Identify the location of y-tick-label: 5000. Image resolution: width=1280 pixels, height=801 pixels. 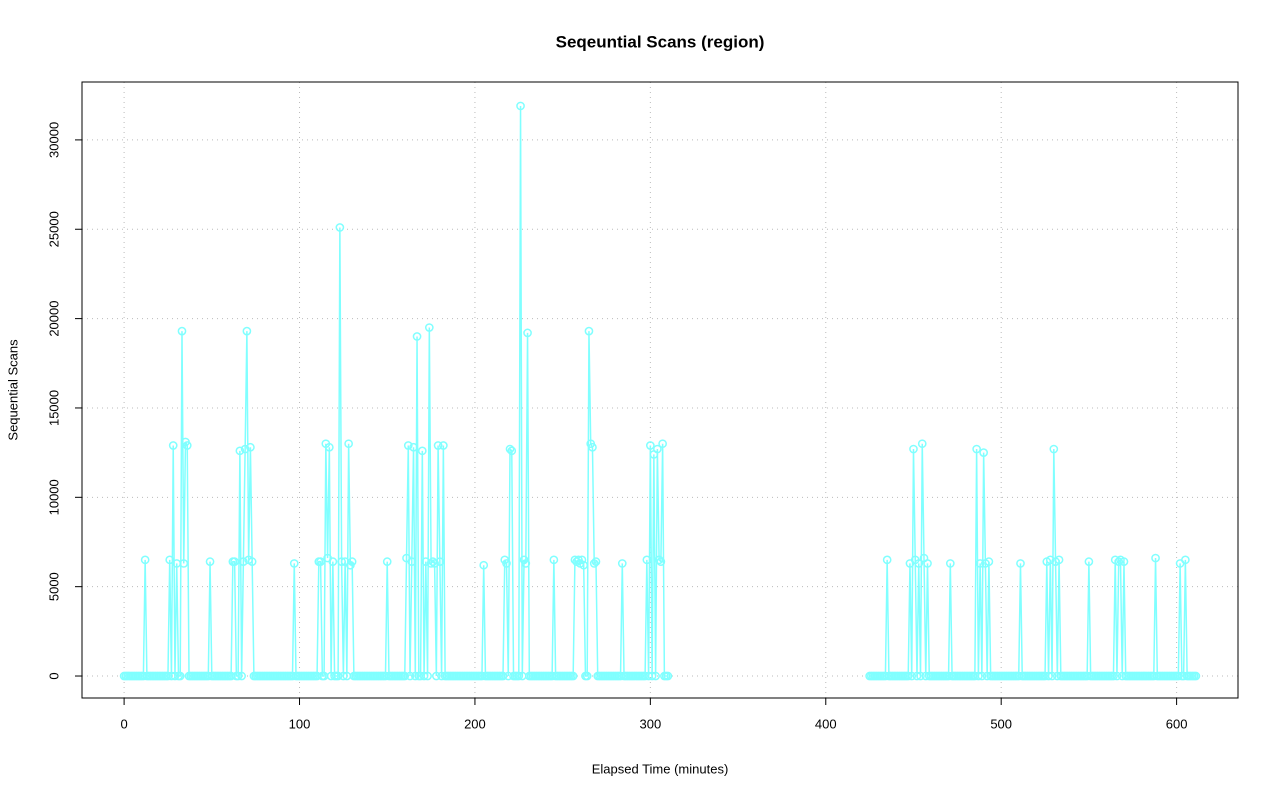
(53, 586).